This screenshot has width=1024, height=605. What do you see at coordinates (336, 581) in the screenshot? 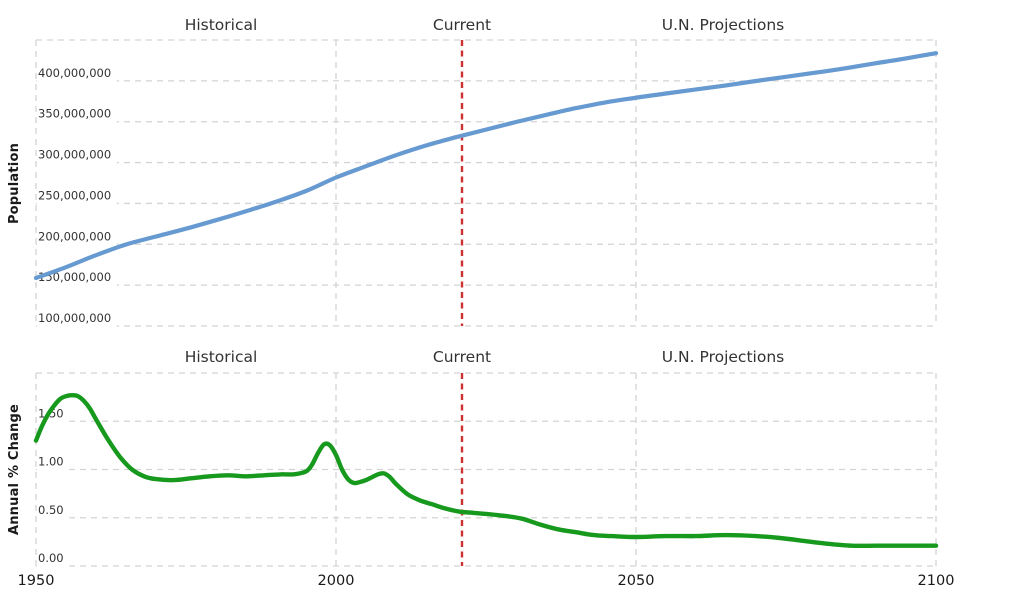
I see `x-tick-label: 2000` at bounding box center [336, 581].